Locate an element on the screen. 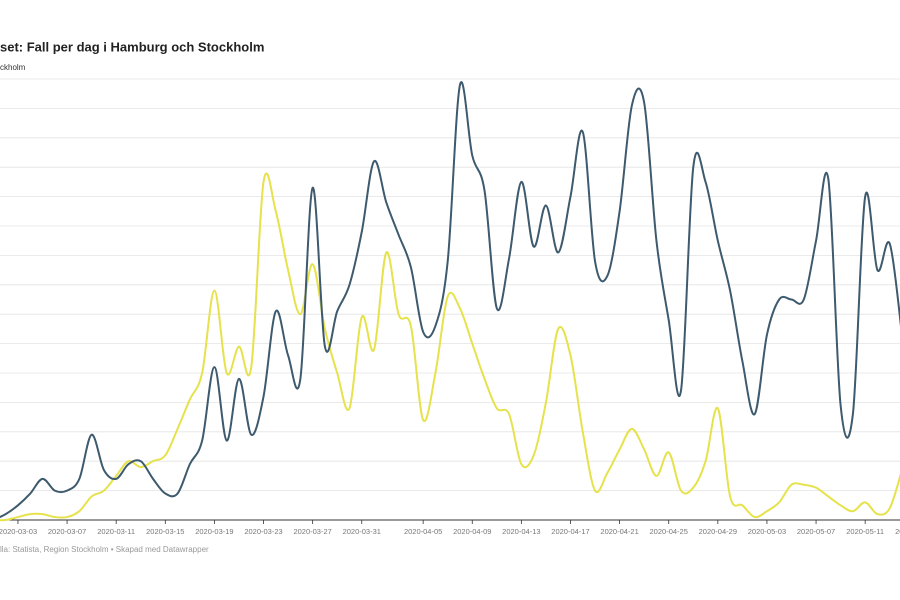 The height and width of the screenshot is (600, 900). x-tick-label: 2020-05-11 is located at coordinates (865, 531).